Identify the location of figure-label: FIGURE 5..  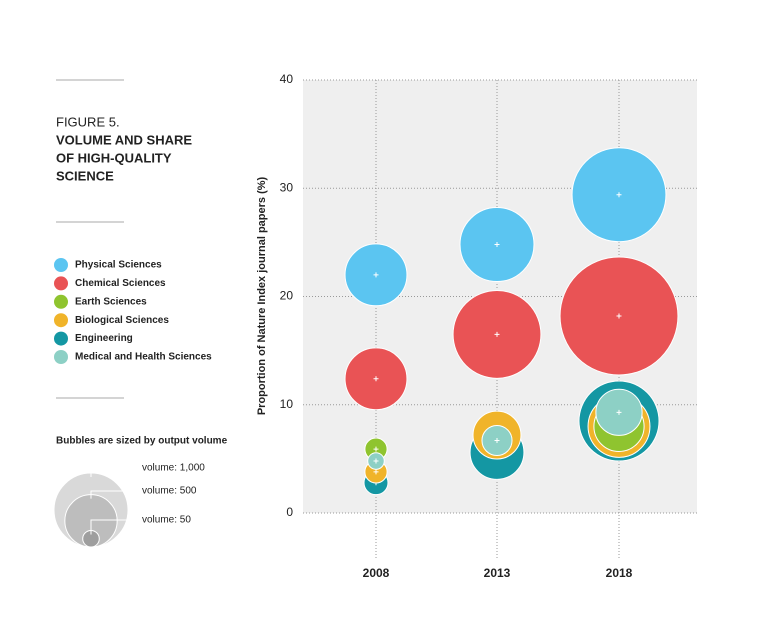
(88, 121).